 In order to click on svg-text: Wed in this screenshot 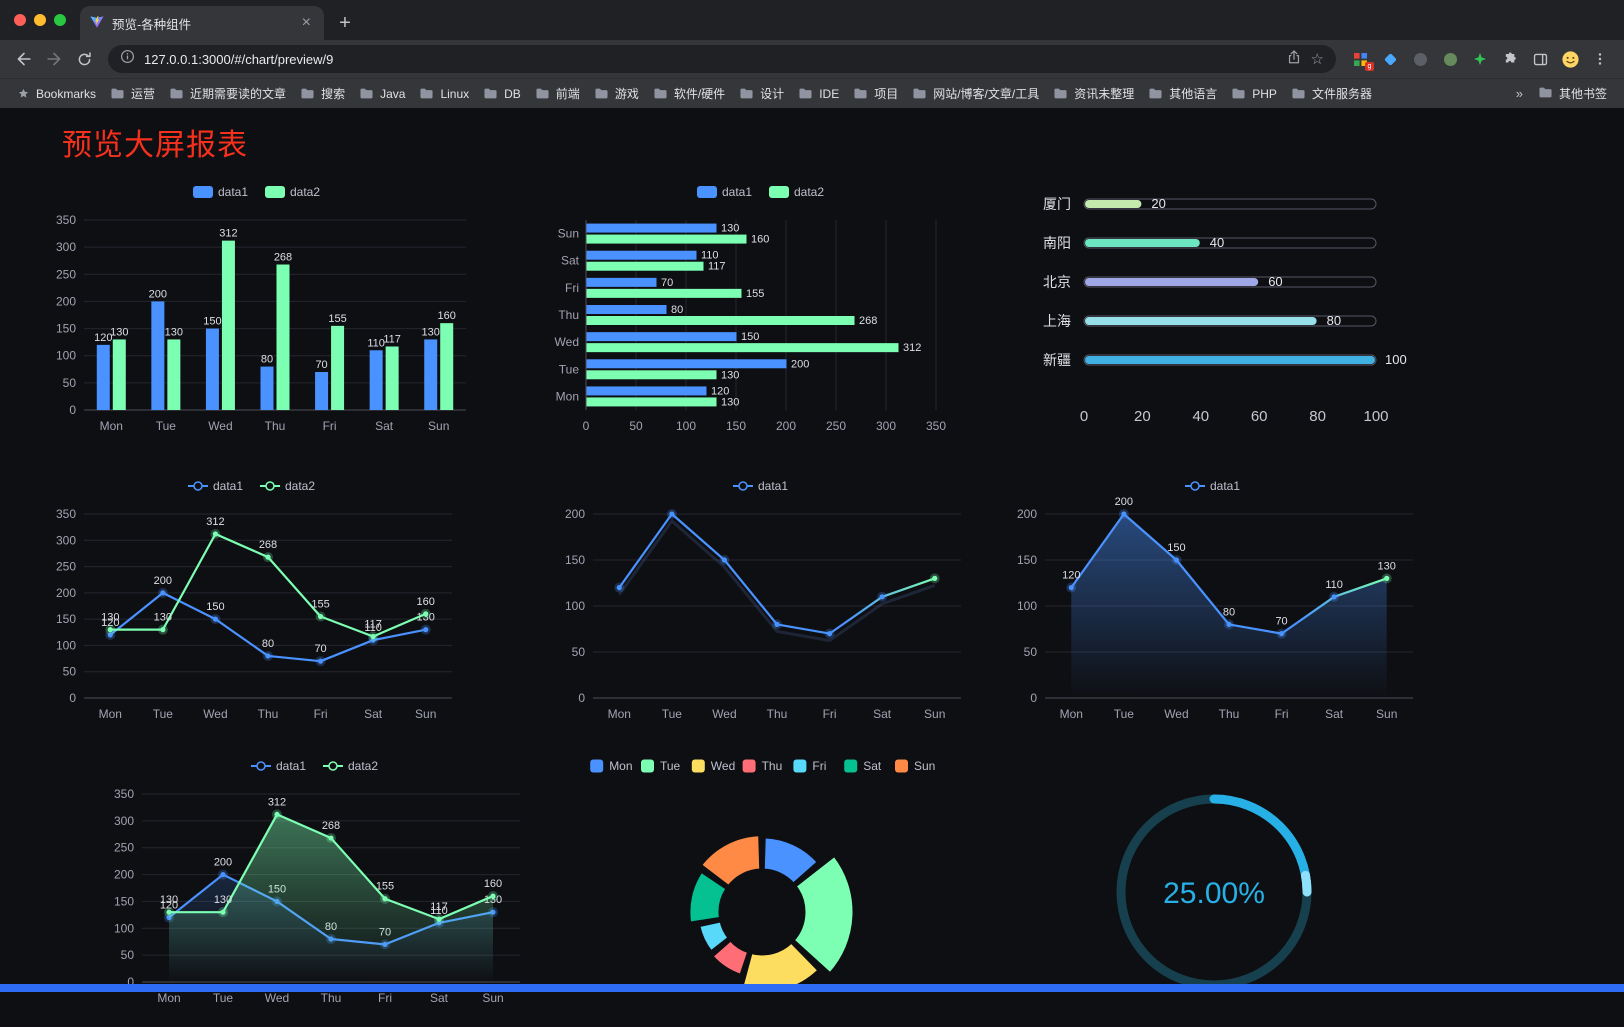, I will do `click(724, 714)`.